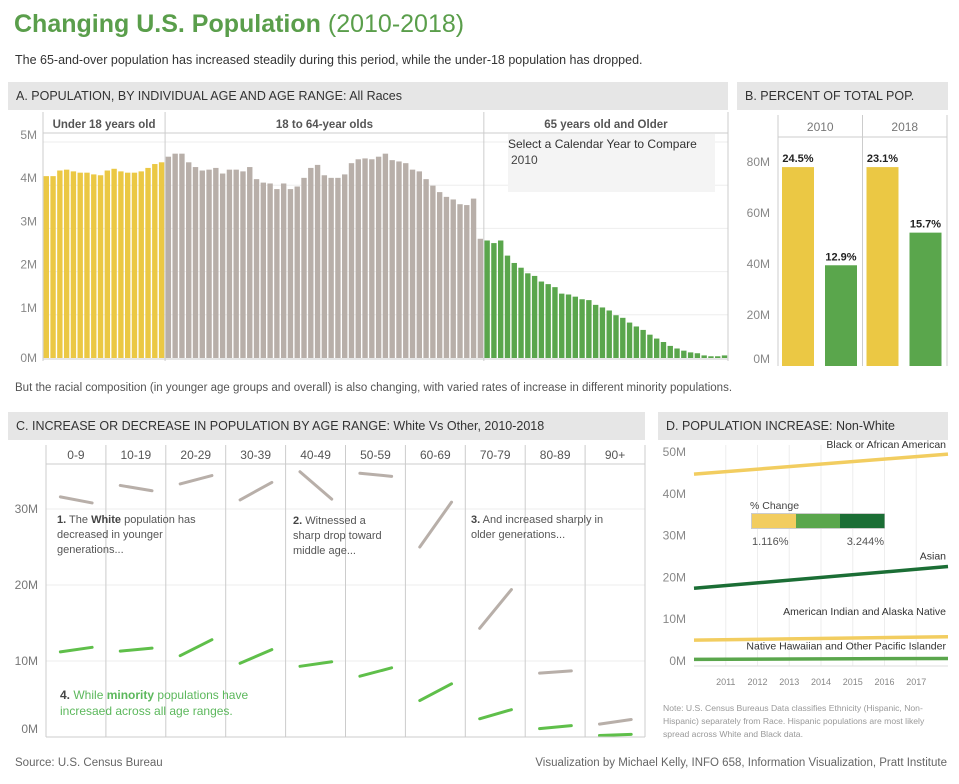  What do you see at coordinates (195, 455) in the screenshot?
I see `age-range-label: 20-29` at bounding box center [195, 455].